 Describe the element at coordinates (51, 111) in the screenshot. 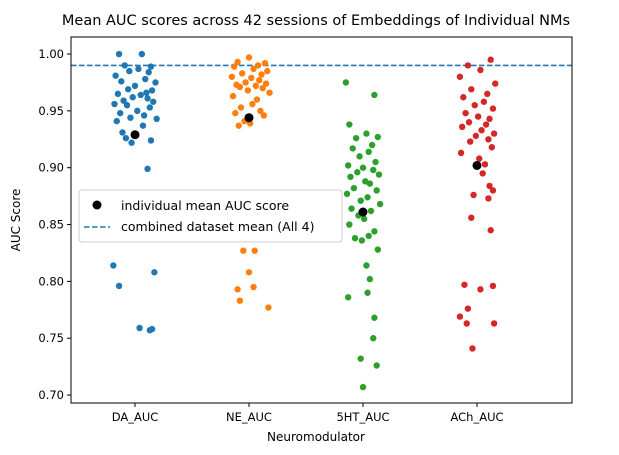

I see `y-tick-label: 0.95` at that location.